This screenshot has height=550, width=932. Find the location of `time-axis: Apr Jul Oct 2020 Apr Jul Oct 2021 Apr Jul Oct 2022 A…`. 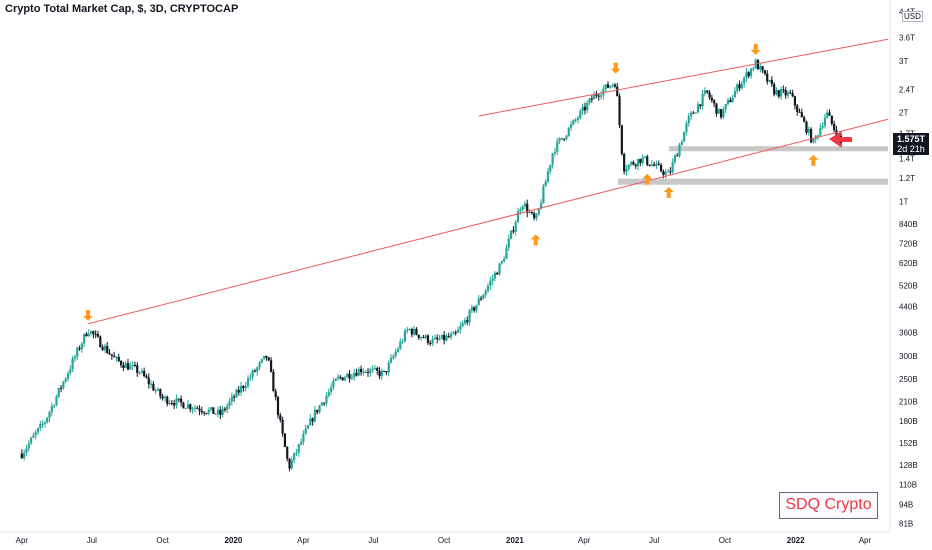

time-axis: Apr Jul Oct 2020 Apr Jul Oct 2021 Apr Jul Oct 2022 A… is located at coordinates (444, 540).